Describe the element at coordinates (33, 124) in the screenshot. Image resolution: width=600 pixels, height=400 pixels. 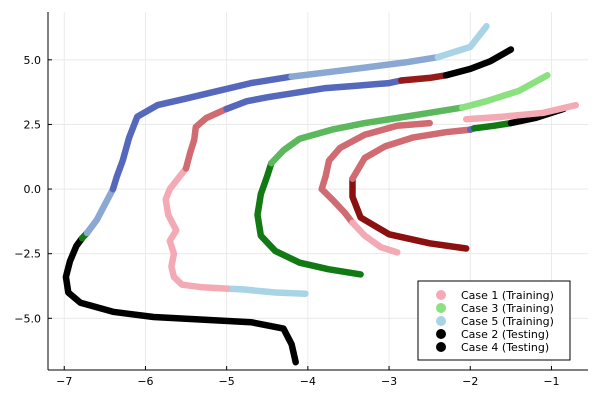
I see `y-tick-label: 2.5` at that location.